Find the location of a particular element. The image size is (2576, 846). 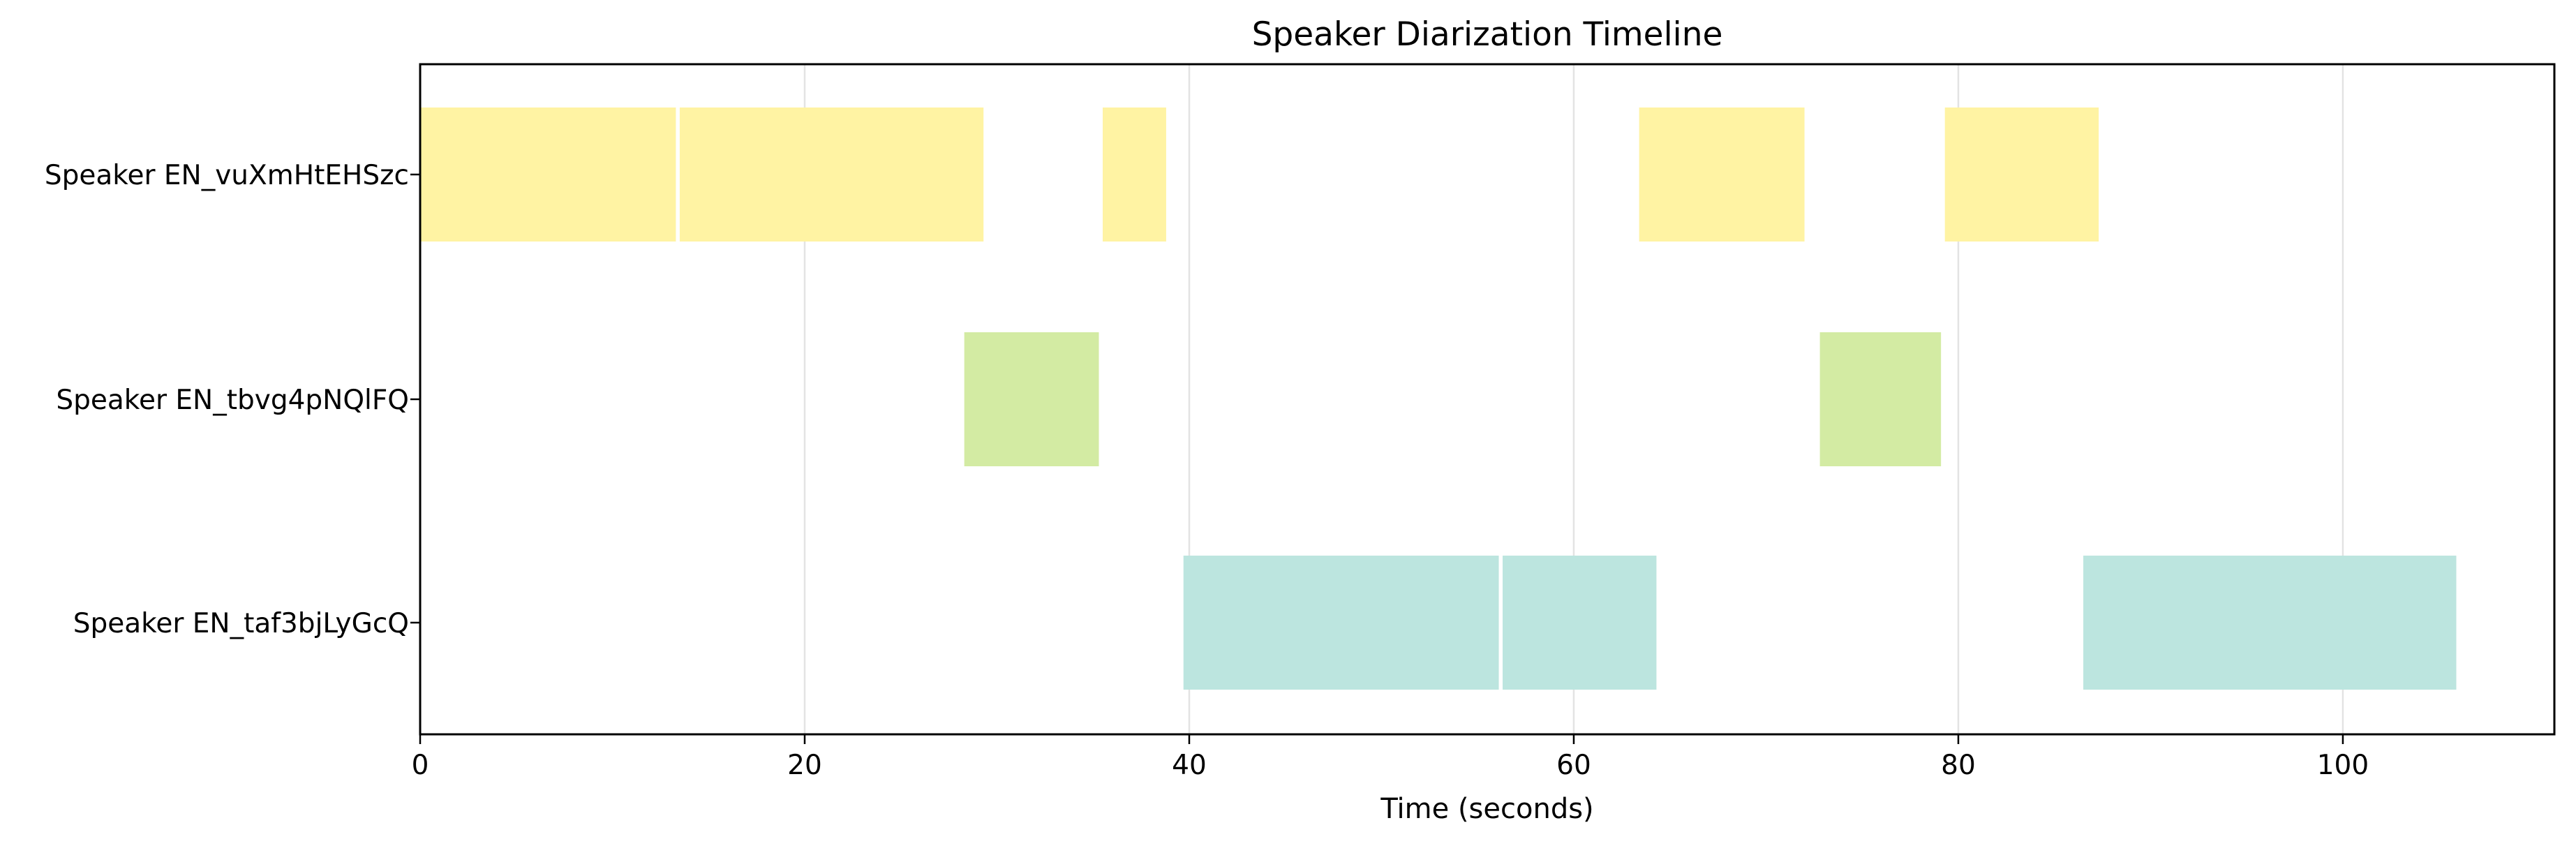

x-axis-label: Time (seconds) is located at coordinates (1487, 809).